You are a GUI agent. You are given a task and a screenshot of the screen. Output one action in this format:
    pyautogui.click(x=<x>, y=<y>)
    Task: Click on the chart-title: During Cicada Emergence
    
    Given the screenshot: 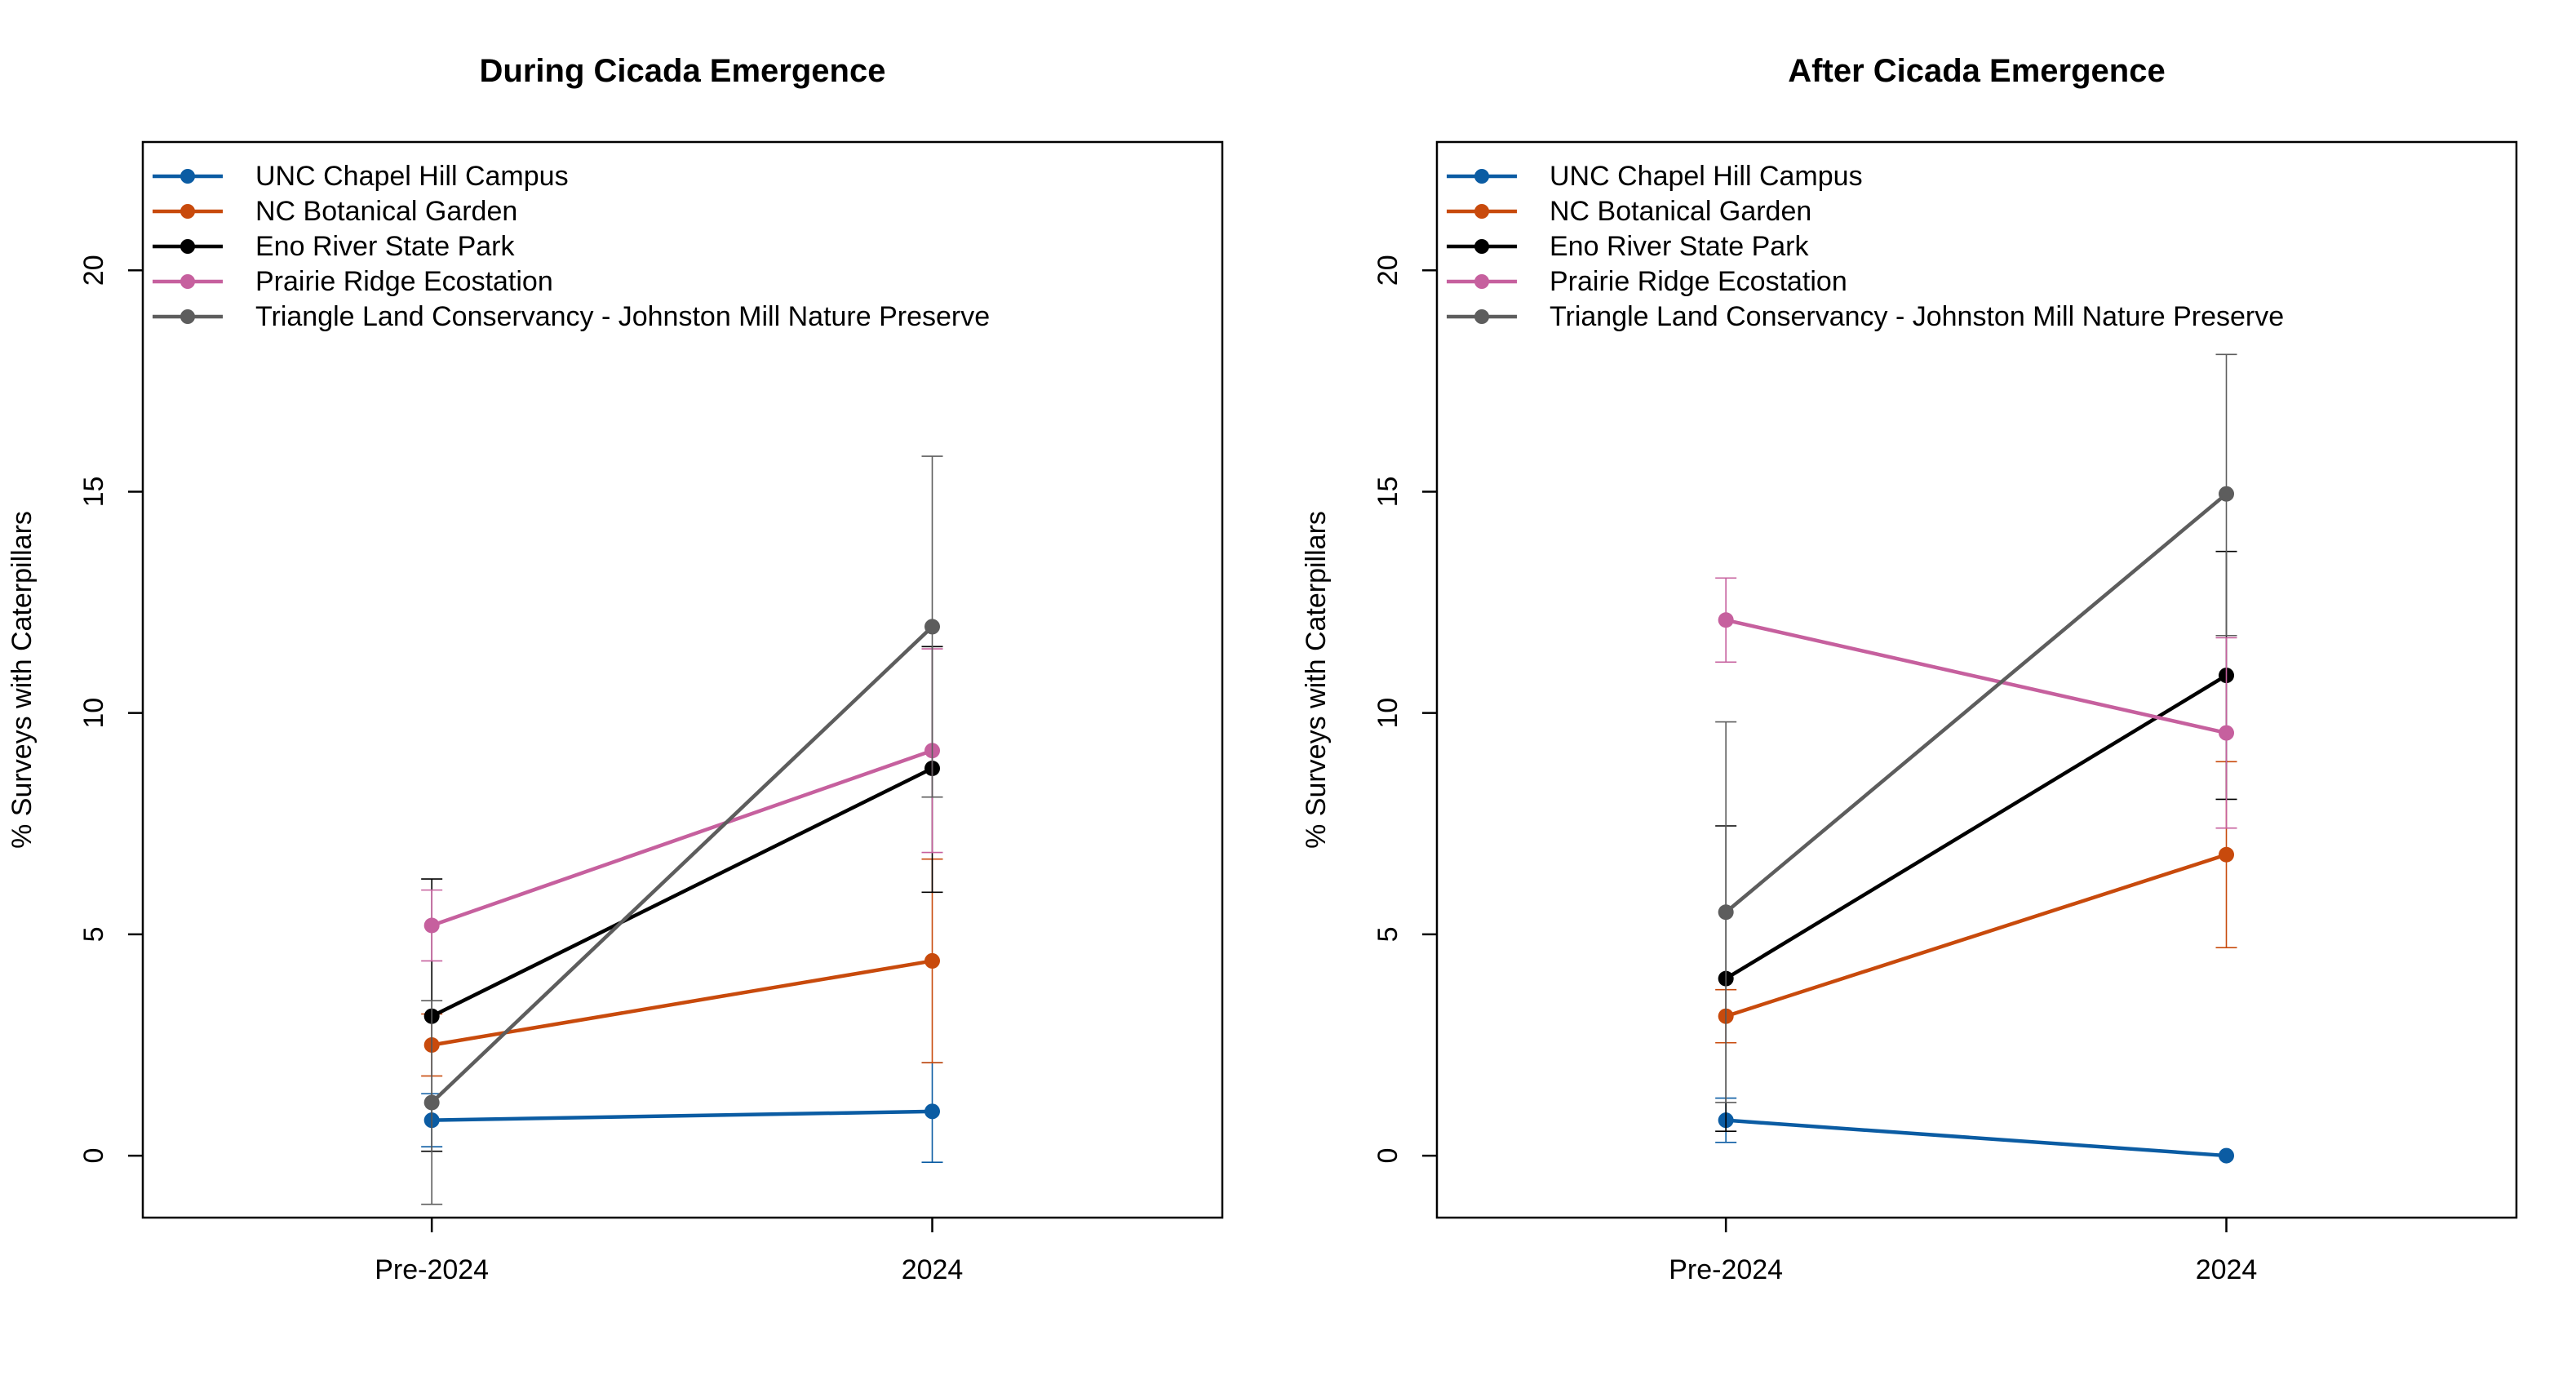 What is the action you would take?
    pyautogui.click(x=683, y=71)
    